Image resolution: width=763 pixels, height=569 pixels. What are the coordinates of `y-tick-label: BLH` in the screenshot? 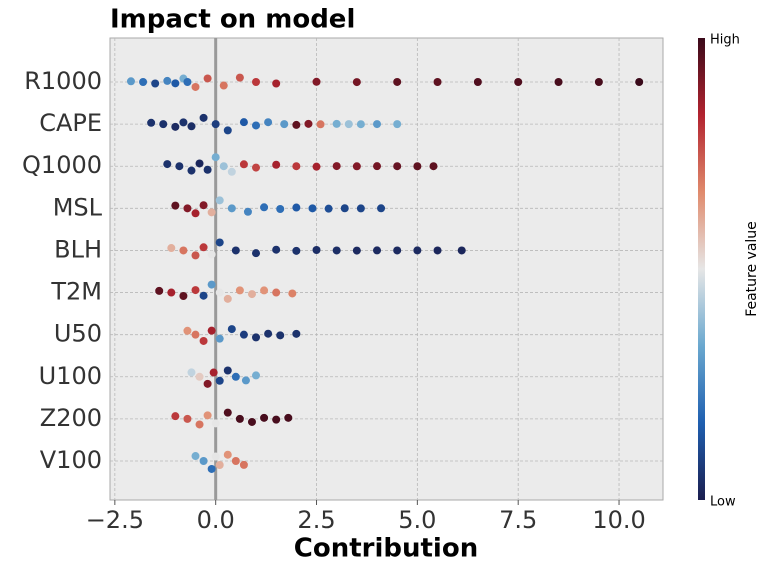 It's located at (78, 249).